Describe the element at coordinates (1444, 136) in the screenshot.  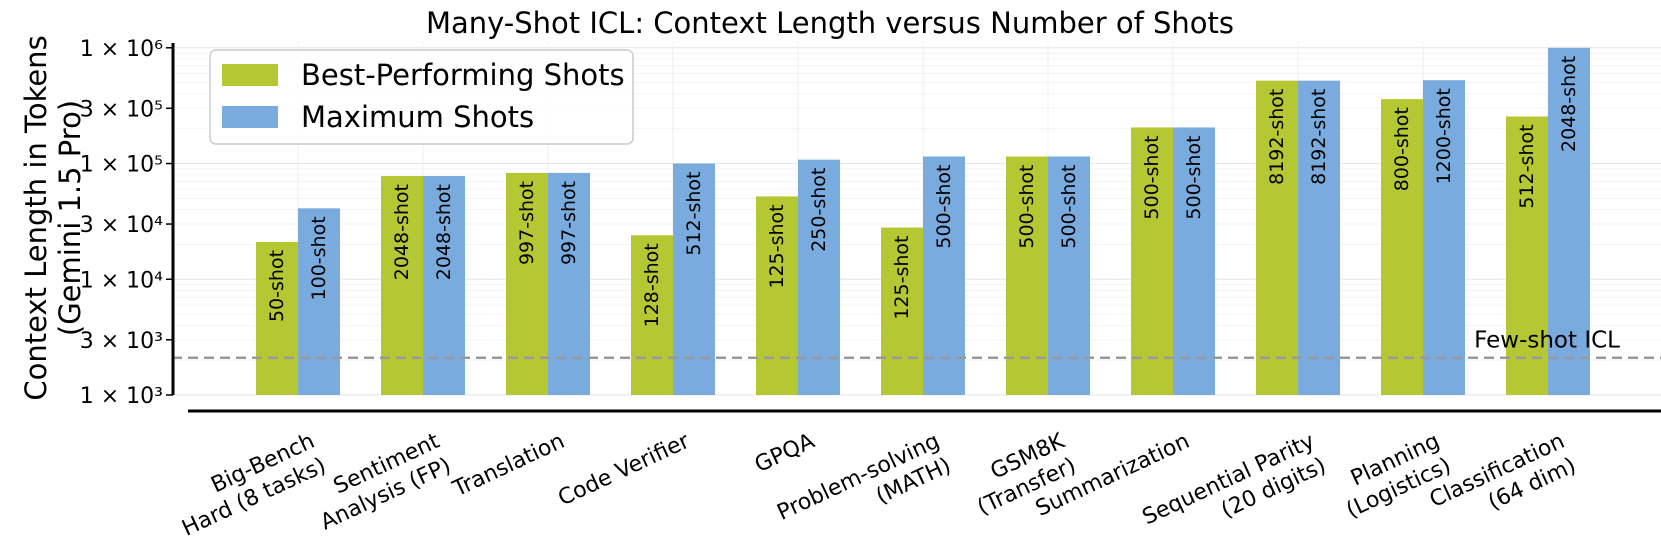
I see `bar-label: 1200-shot` at that location.